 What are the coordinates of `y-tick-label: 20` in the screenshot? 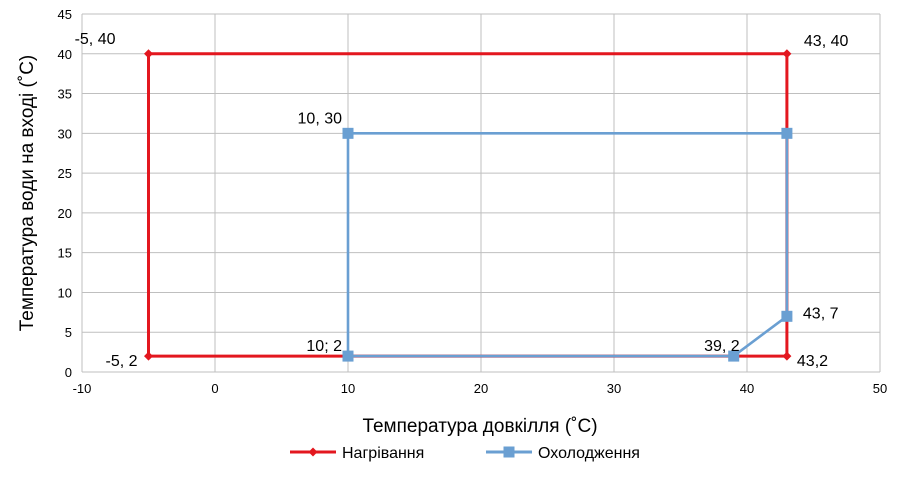 It's located at (65, 213).